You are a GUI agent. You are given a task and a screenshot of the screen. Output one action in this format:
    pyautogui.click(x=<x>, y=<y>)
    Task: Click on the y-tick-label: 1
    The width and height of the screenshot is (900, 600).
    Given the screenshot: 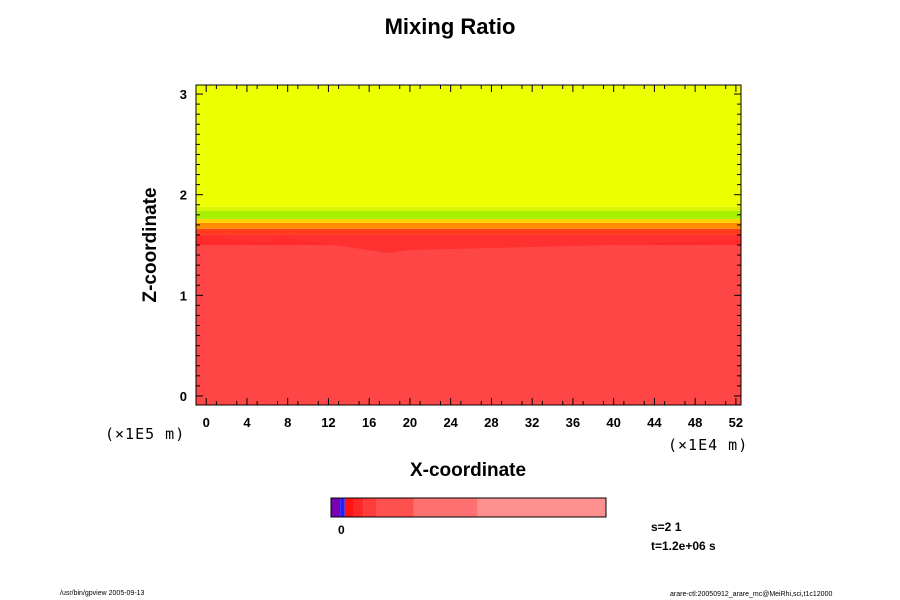 What is the action you would take?
    pyautogui.click(x=183, y=295)
    